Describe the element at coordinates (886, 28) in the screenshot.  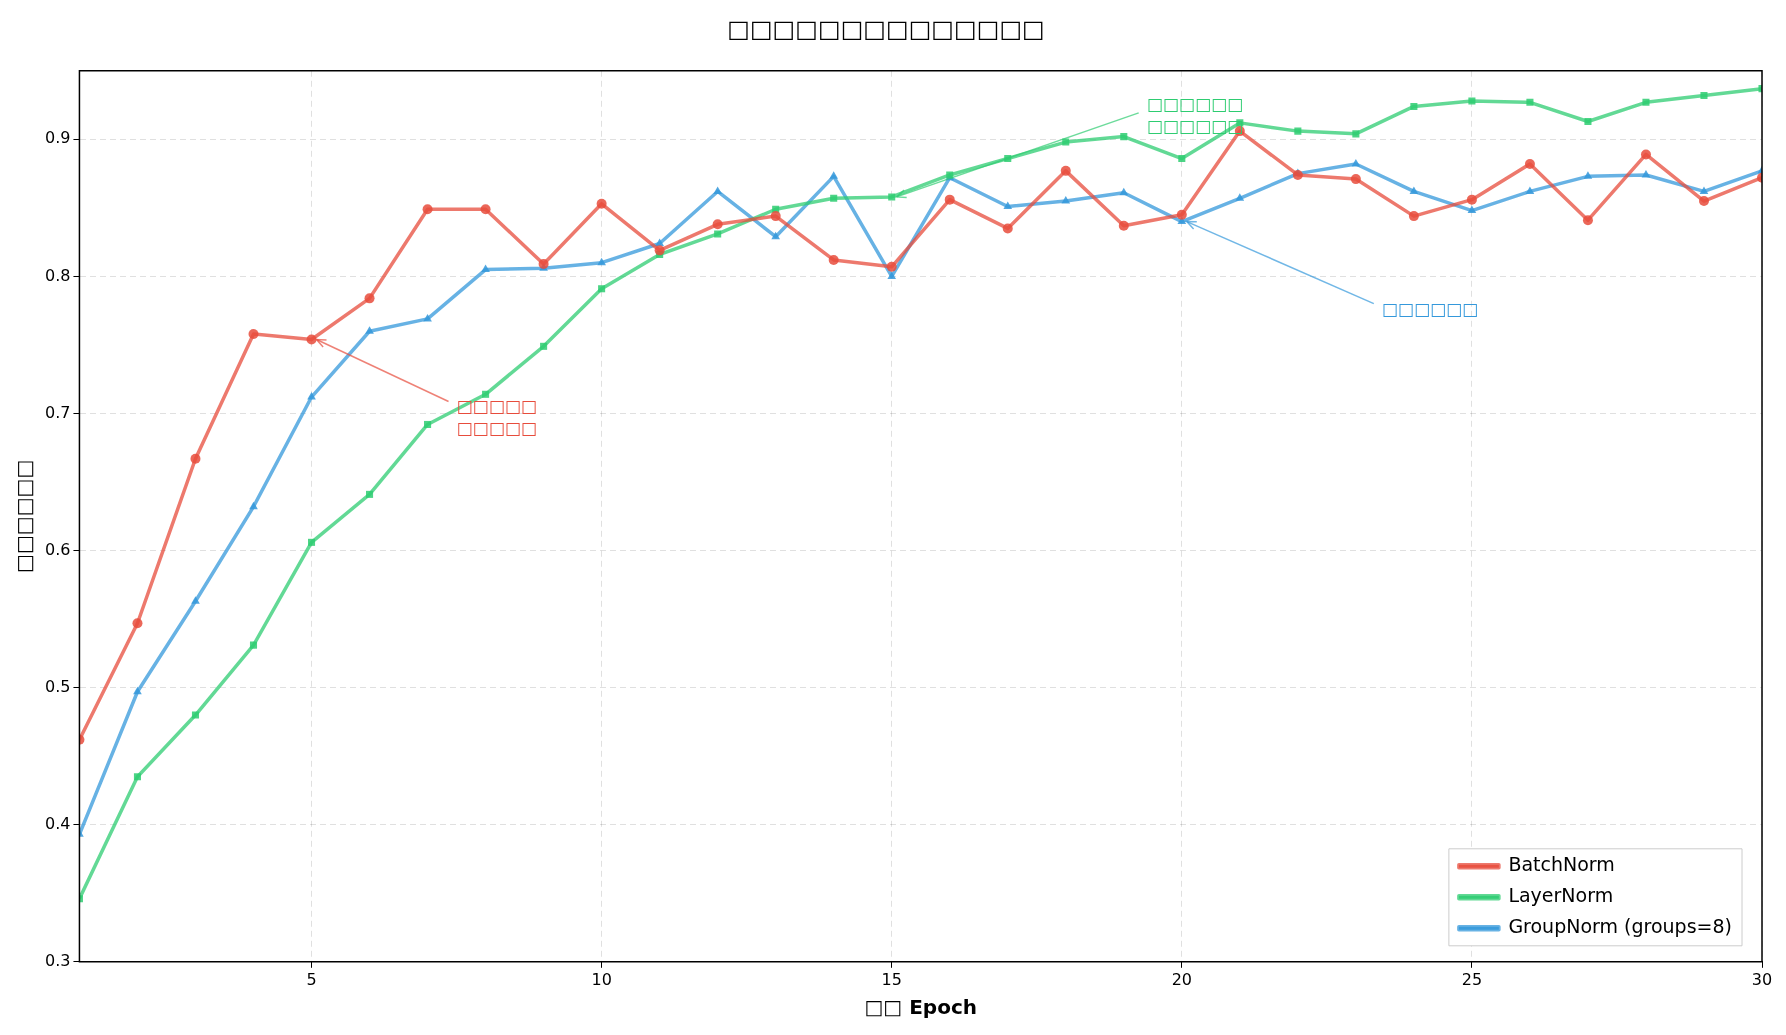
I see `chart-title: □□□□□□□□□□□□□□` at that location.